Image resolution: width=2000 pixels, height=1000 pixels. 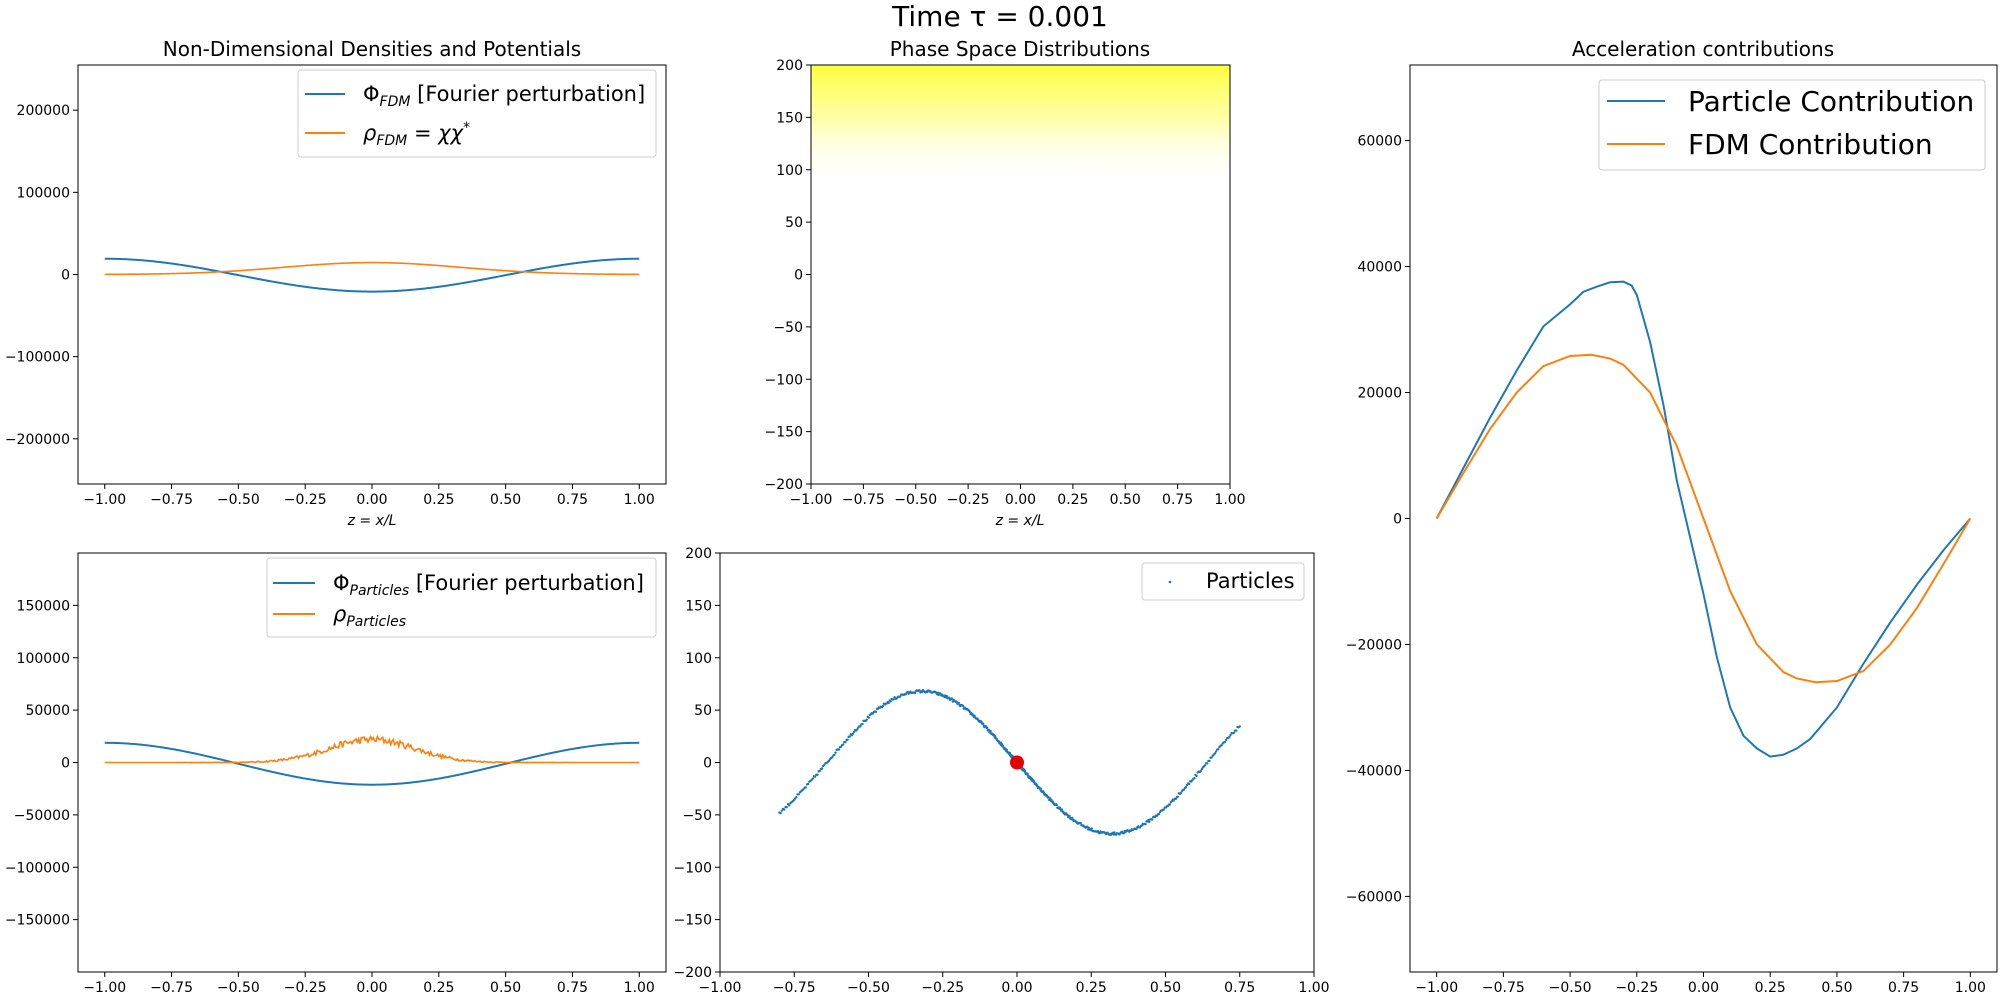 I want to click on y-tick-label: −150000, so click(x=37, y=921).